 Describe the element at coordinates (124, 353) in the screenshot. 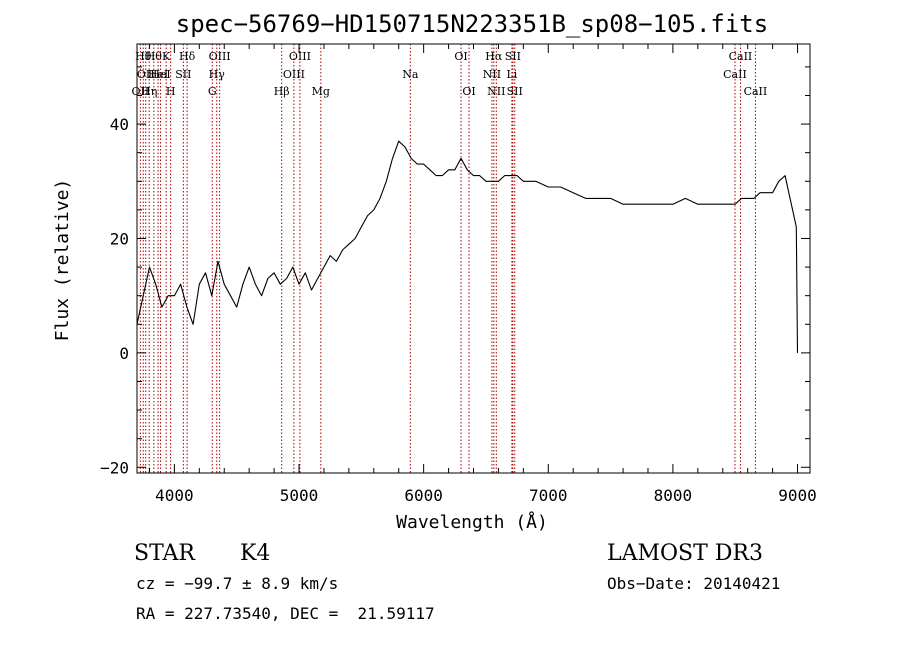

I see `y-tick-label: 0` at that location.